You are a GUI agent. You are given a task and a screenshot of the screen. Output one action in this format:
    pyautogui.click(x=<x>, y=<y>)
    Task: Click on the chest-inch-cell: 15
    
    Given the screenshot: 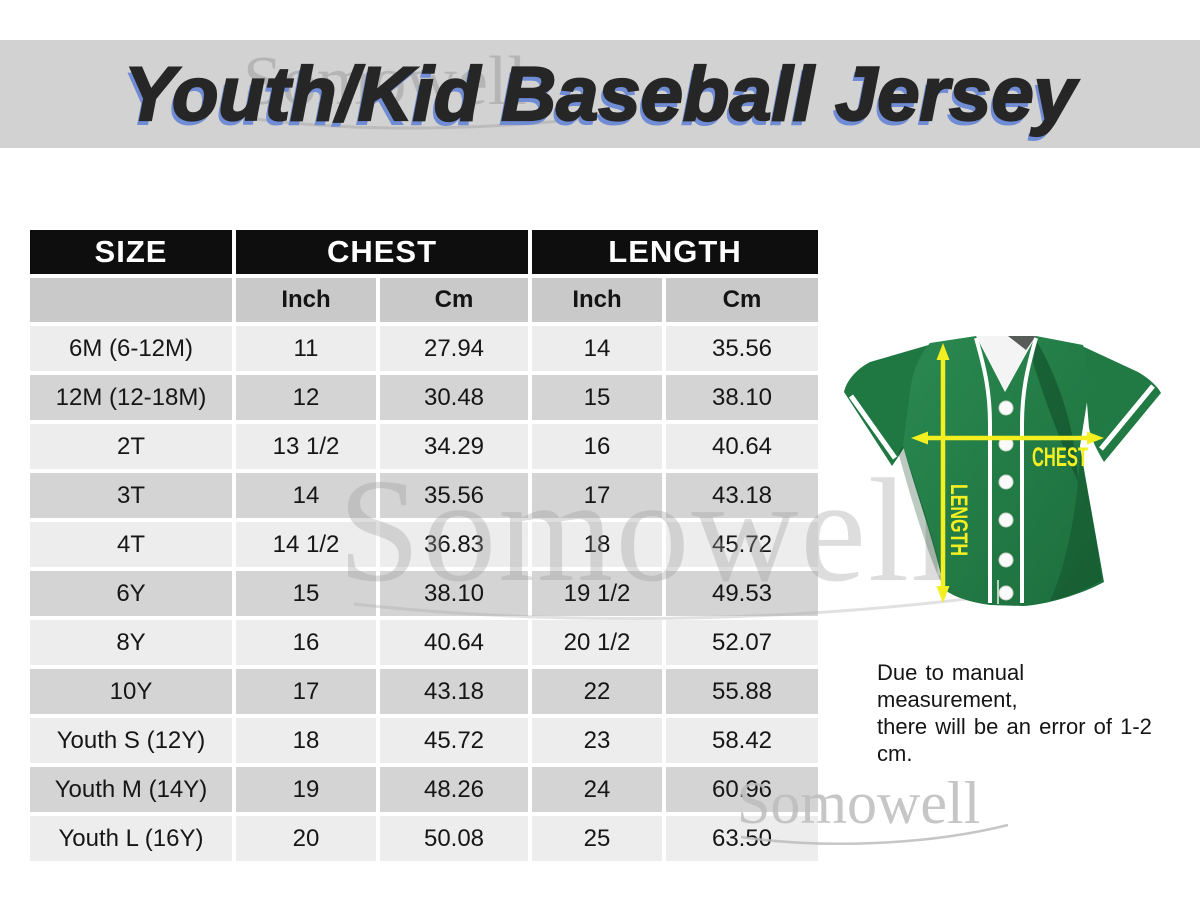 What is the action you would take?
    pyautogui.click(x=306, y=593)
    